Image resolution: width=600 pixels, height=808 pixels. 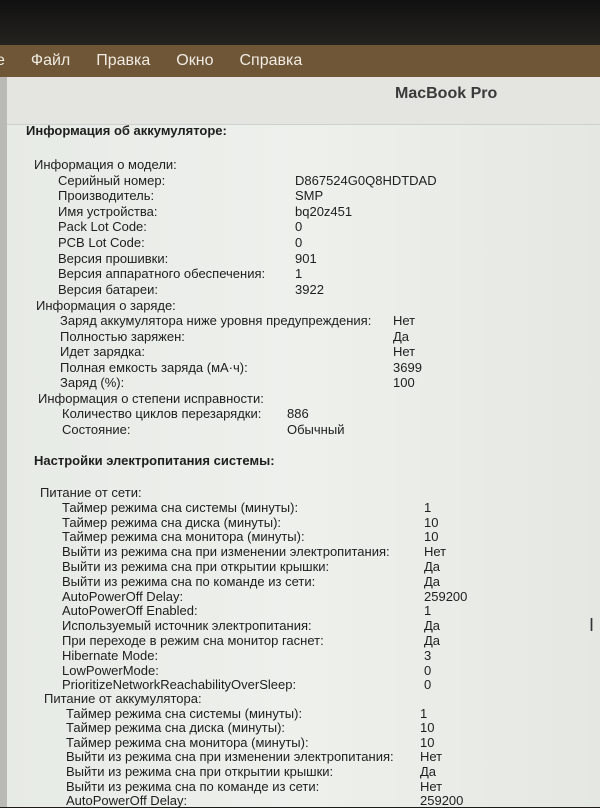 I want to click on row-value: SMP, so click(x=309, y=196).